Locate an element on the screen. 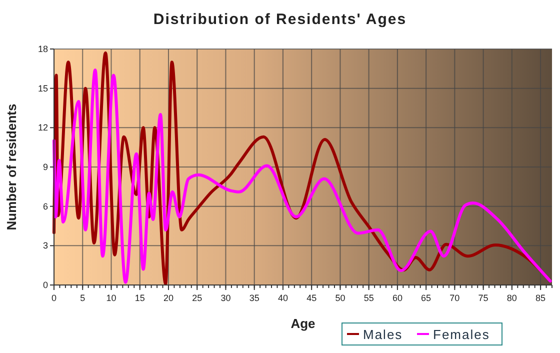  y-tick-label: 6 is located at coordinates (45, 206).